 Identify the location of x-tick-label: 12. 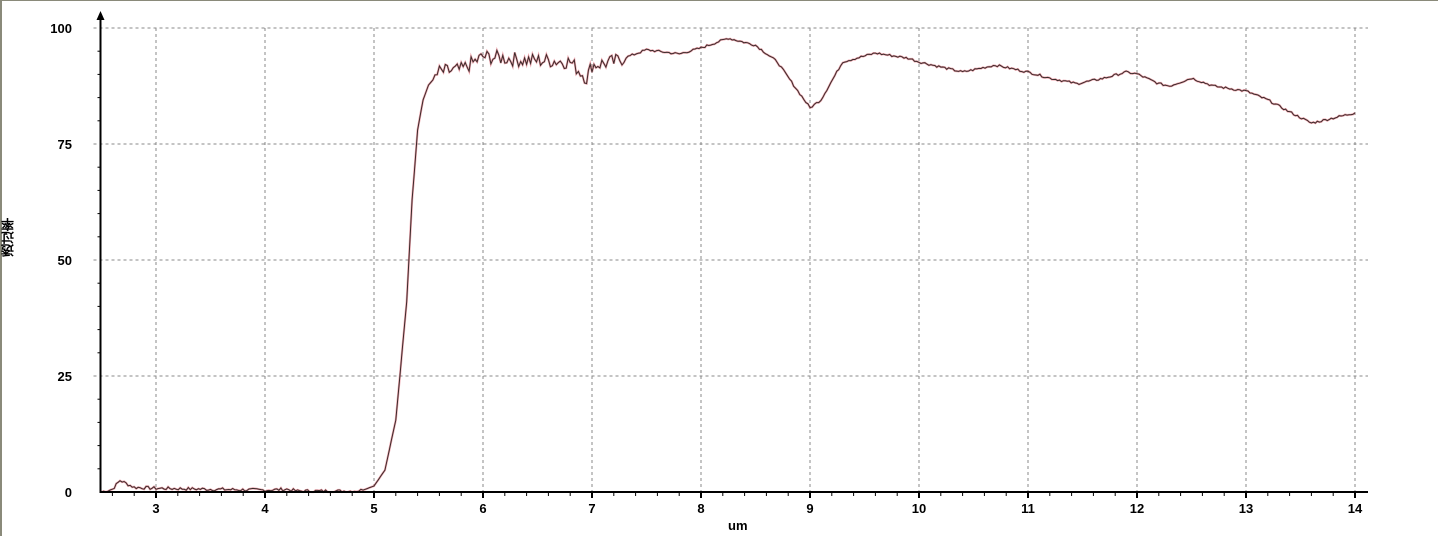
(1137, 508).